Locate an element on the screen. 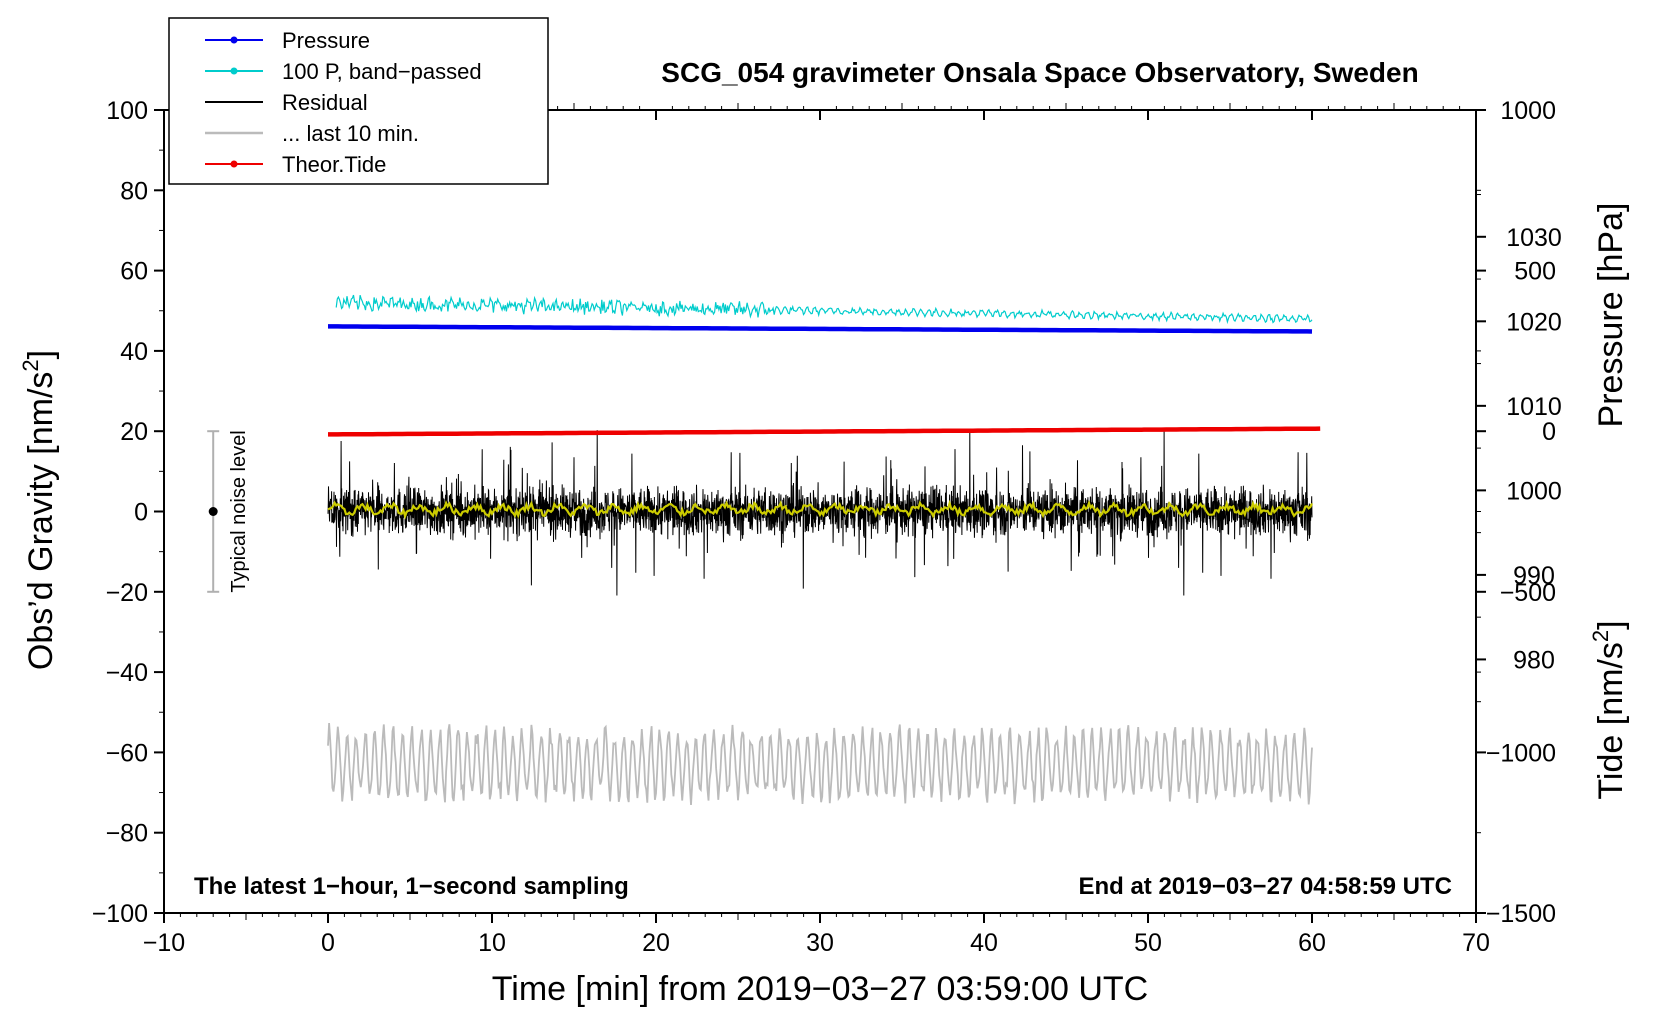 The width and height of the screenshot is (1660, 1020). y-tick-label: 0 is located at coordinates (141, 513).